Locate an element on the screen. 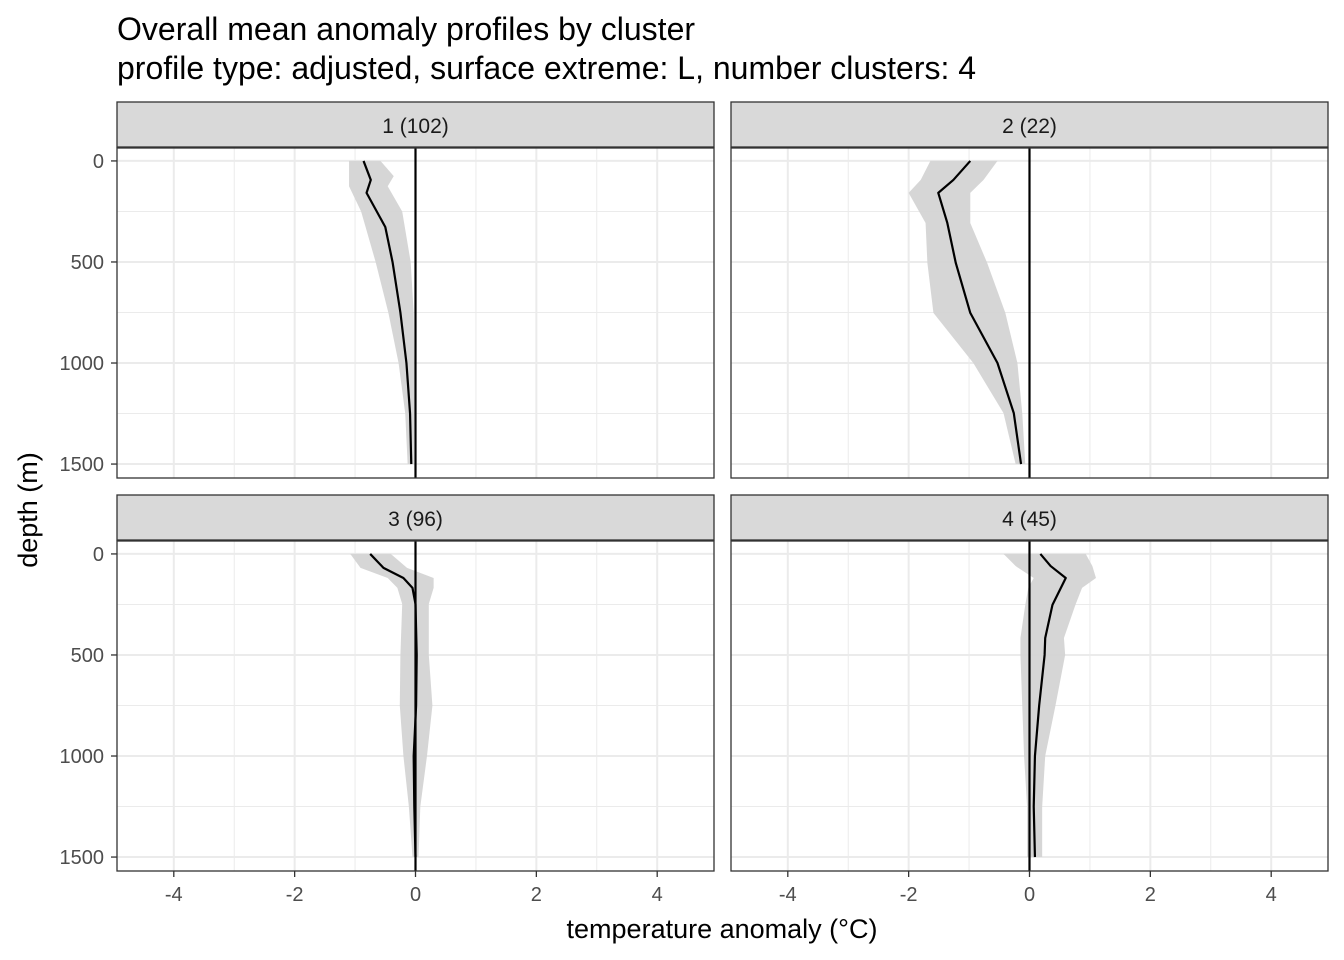 This screenshot has width=1344, height=960. facet-strip-label: 4 (45) is located at coordinates (1029, 519).